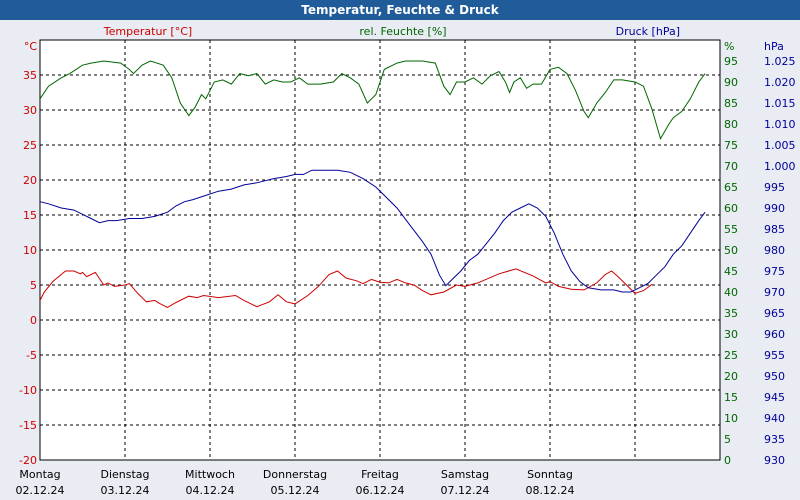  Describe the element at coordinates (731, 376) in the screenshot. I see `y-tick-label-humidity: 20` at that location.